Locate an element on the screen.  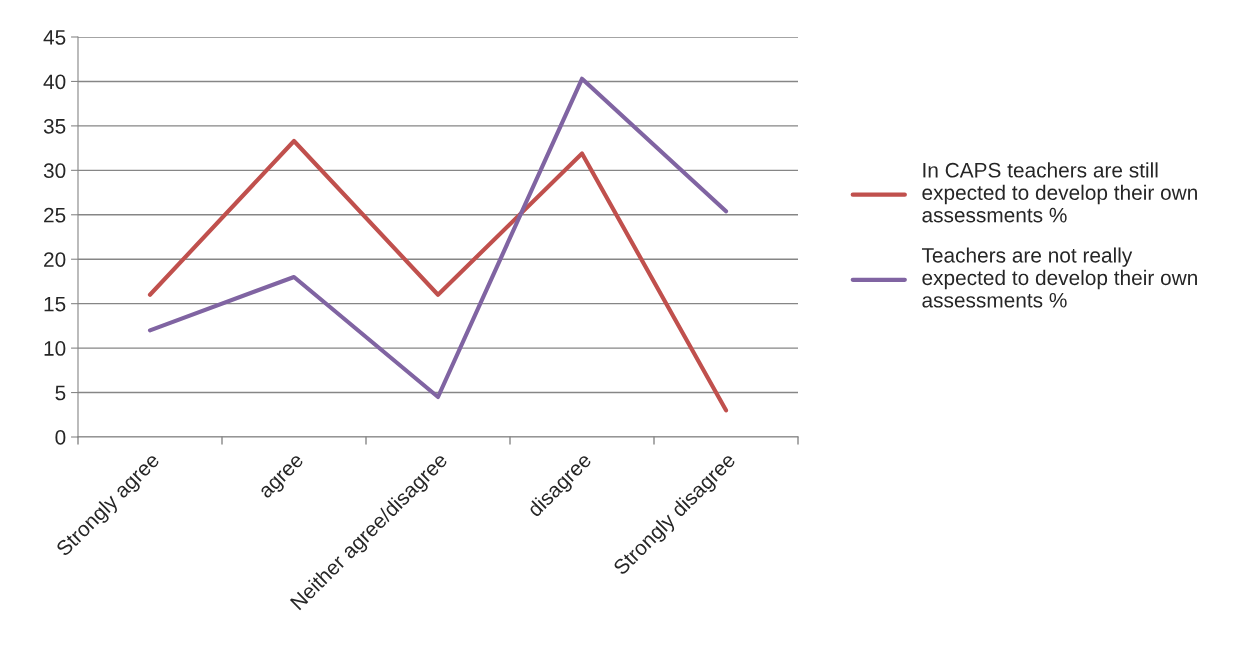
y-tick-label: 25 is located at coordinates (55, 215).